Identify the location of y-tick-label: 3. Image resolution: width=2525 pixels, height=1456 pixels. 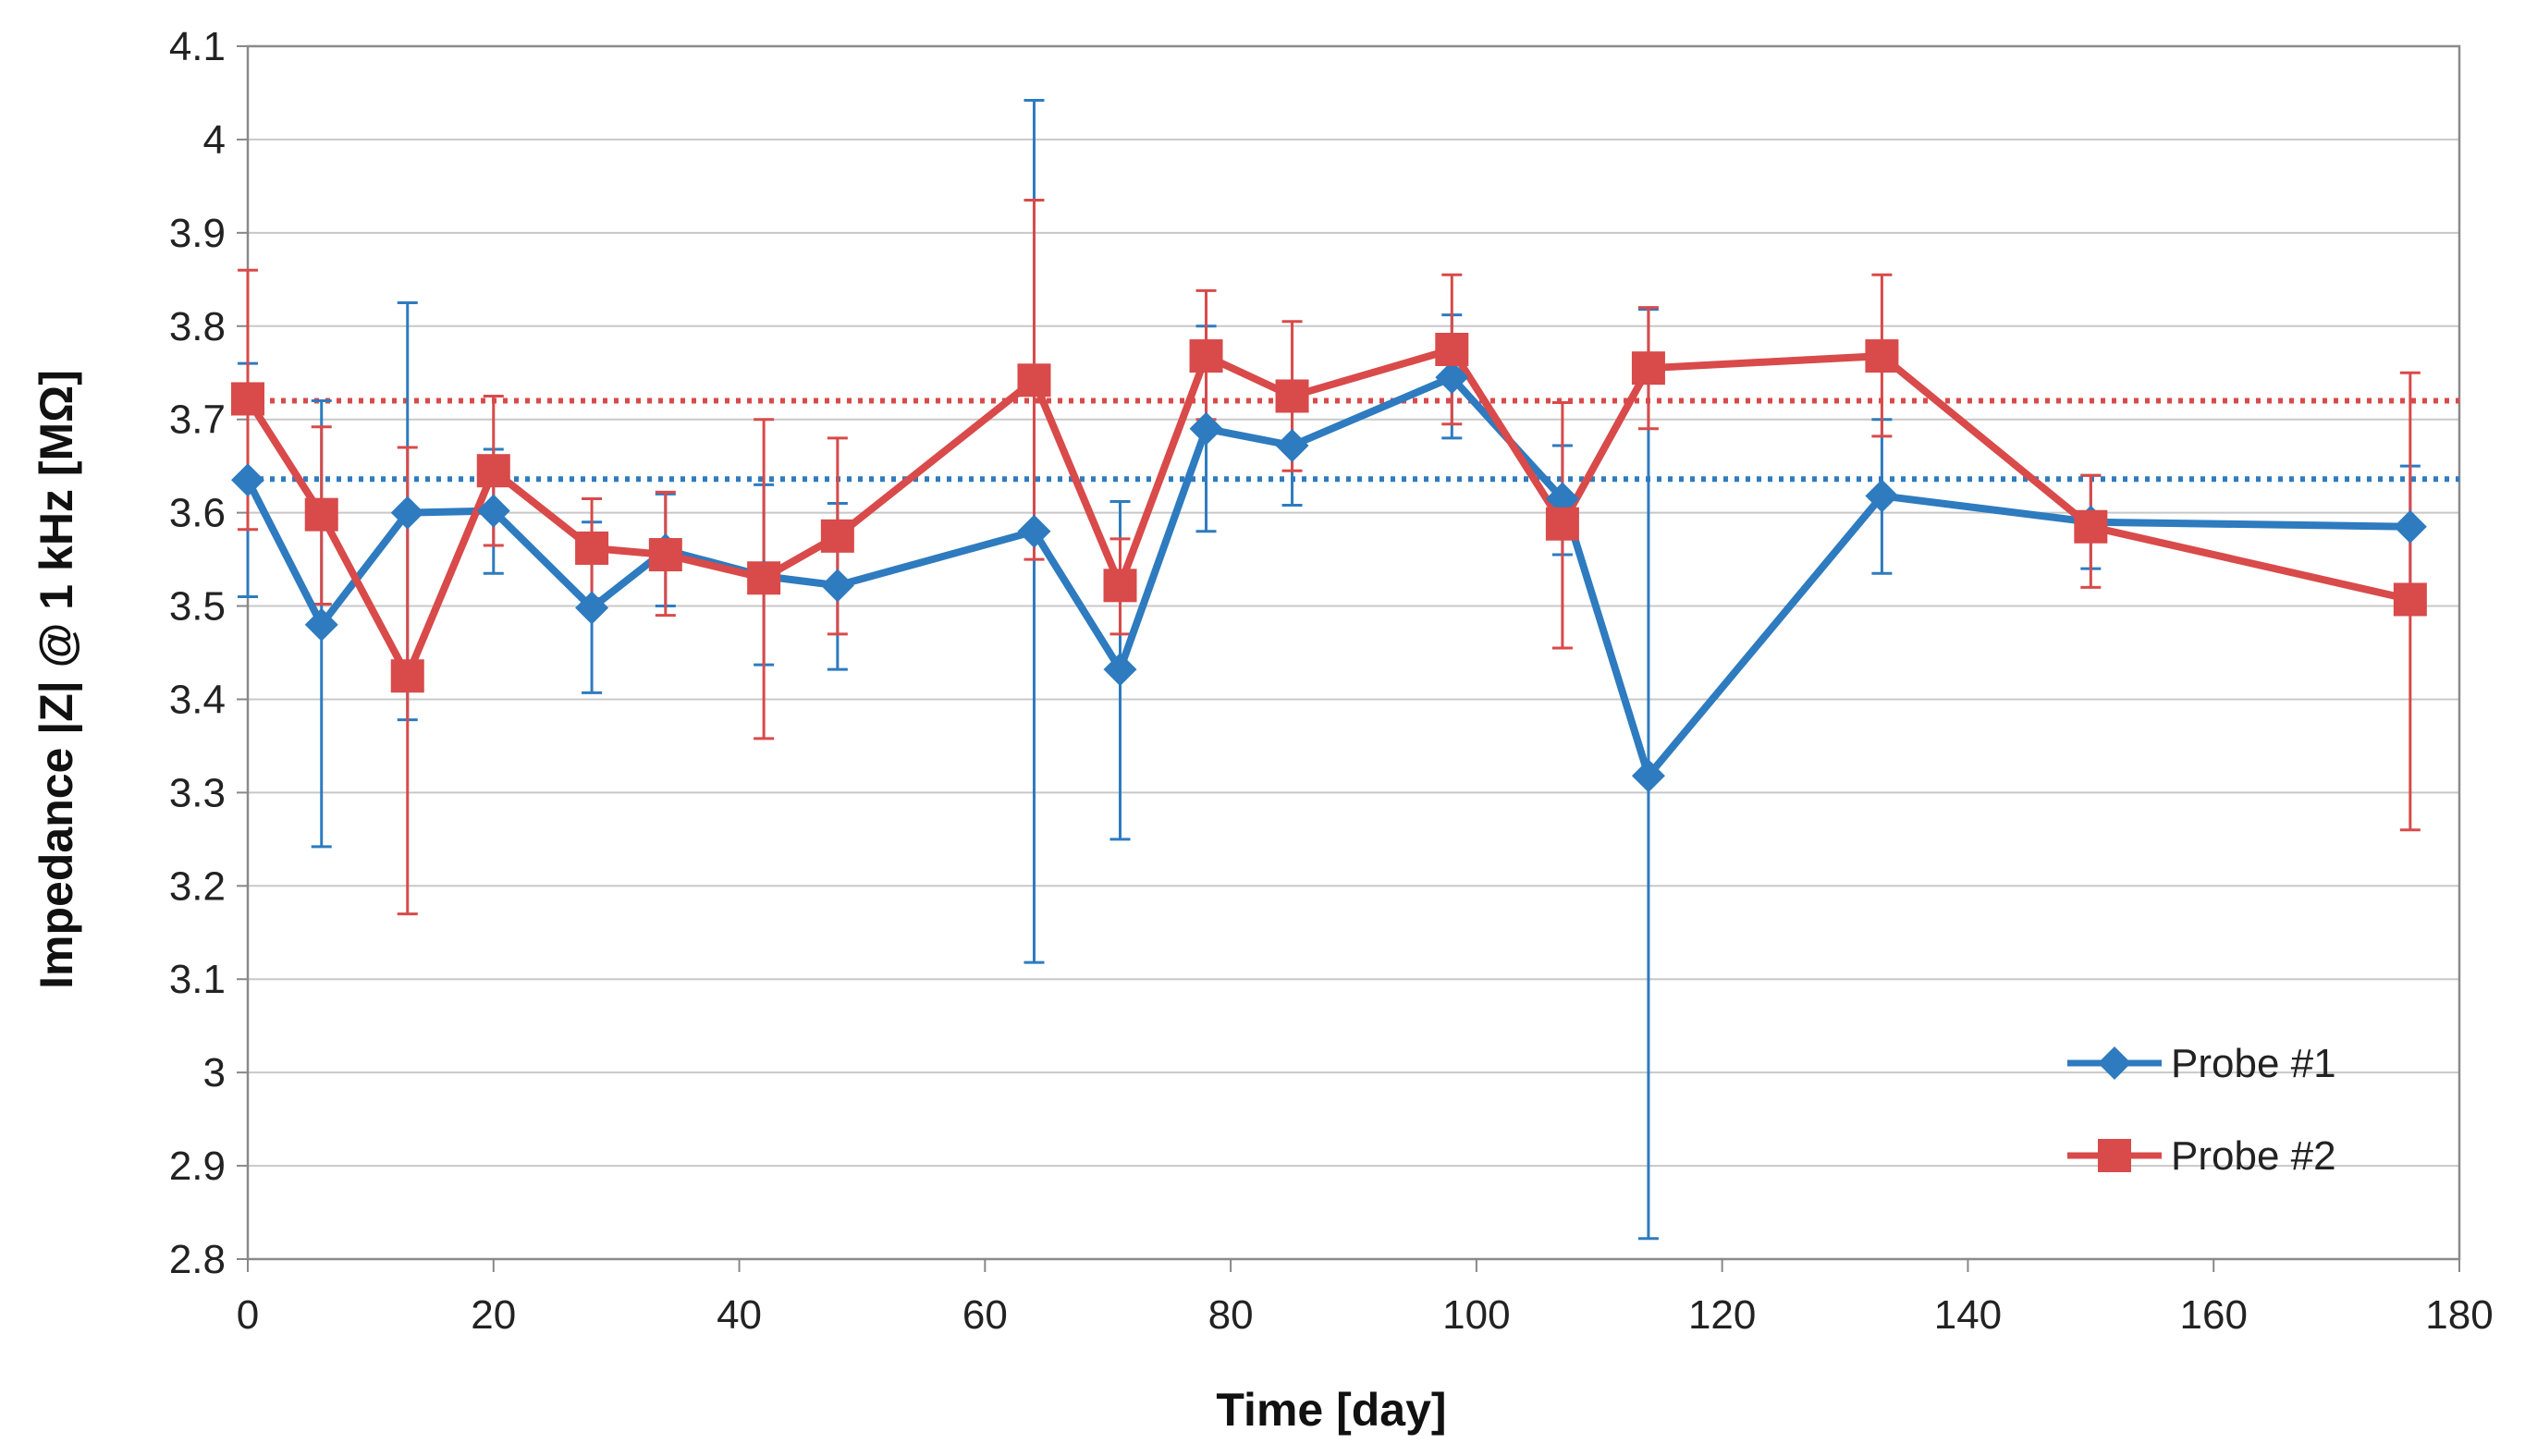
(215, 1072).